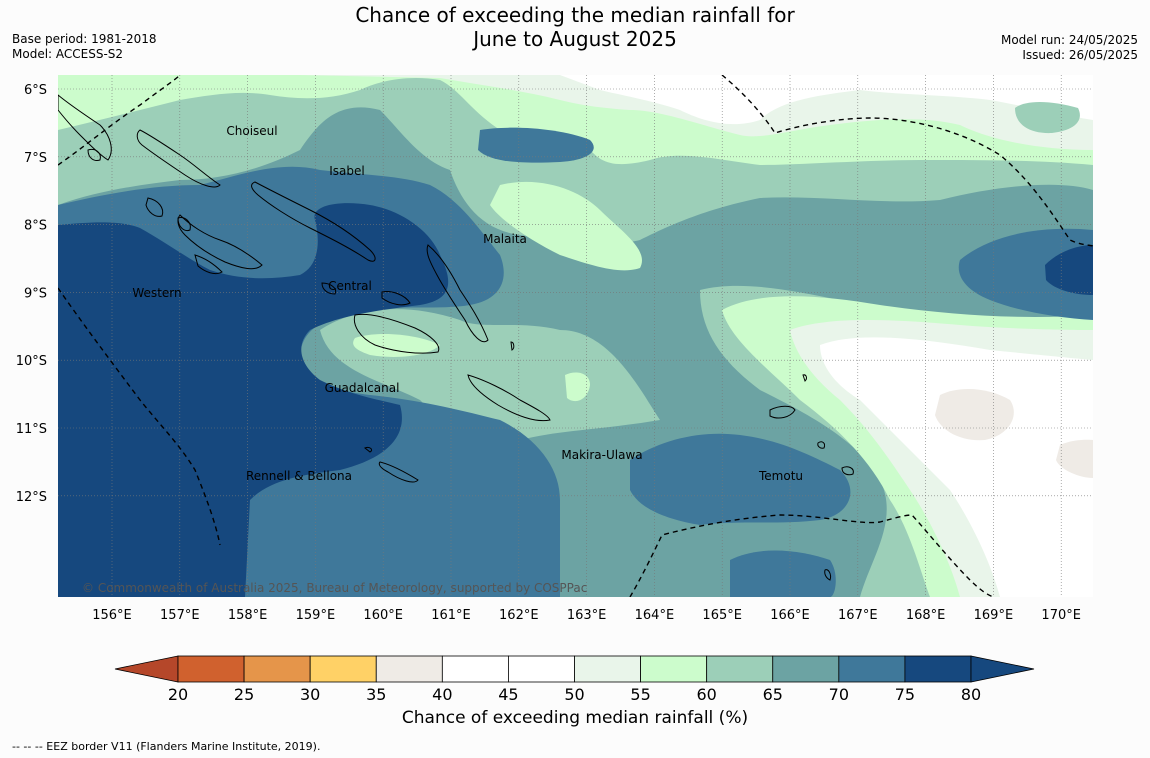  I want to click on lon-label: 164°E, so click(655, 615).